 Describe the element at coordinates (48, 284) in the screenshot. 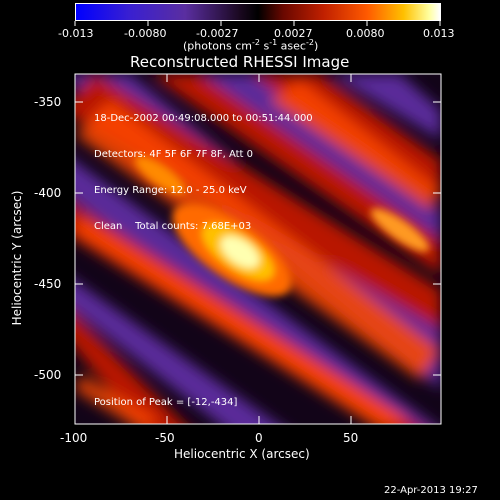

I see `y-tick-label: -450` at that location.